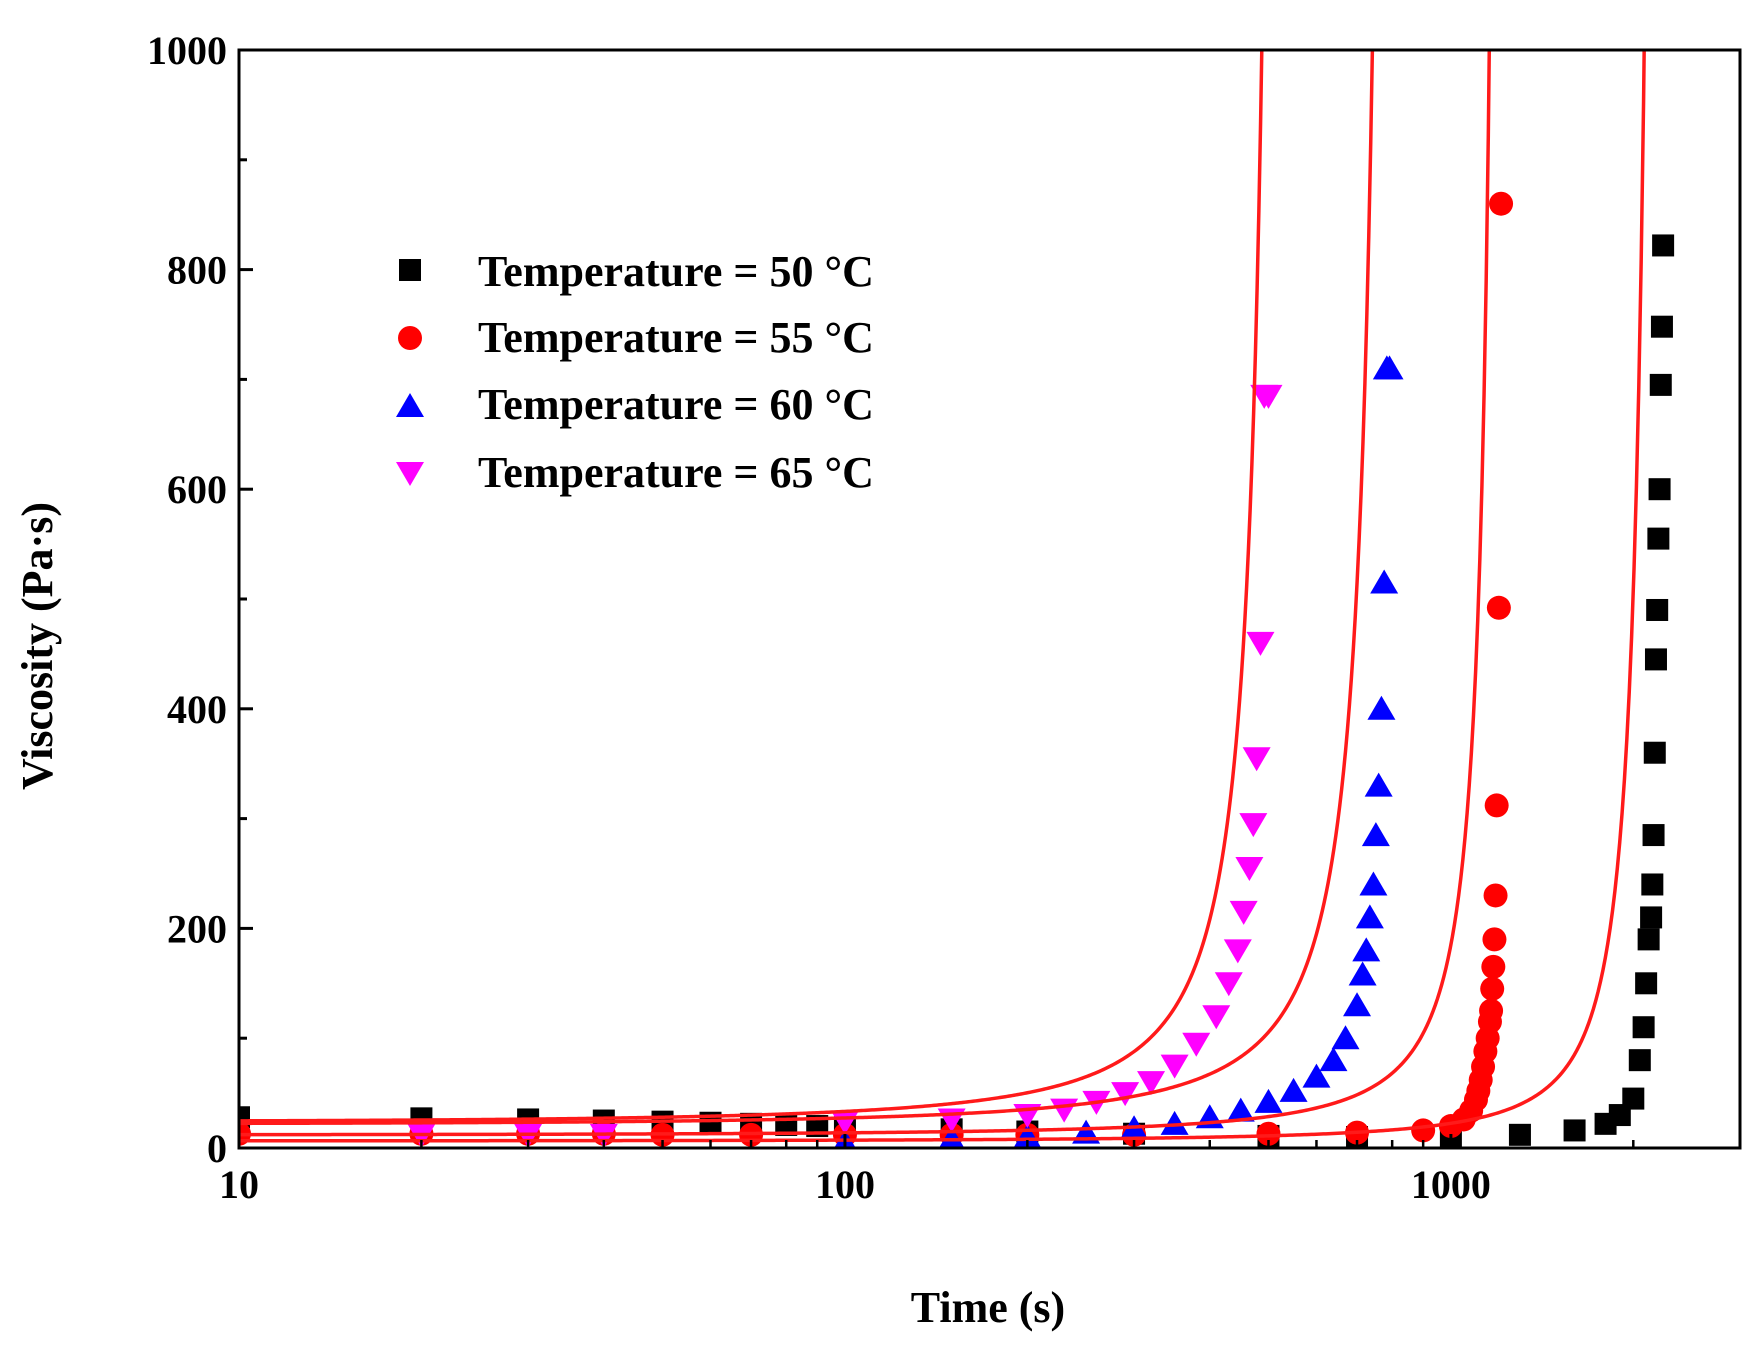  I want to click on x-tick-label: 1000, so click(1451, 1184).